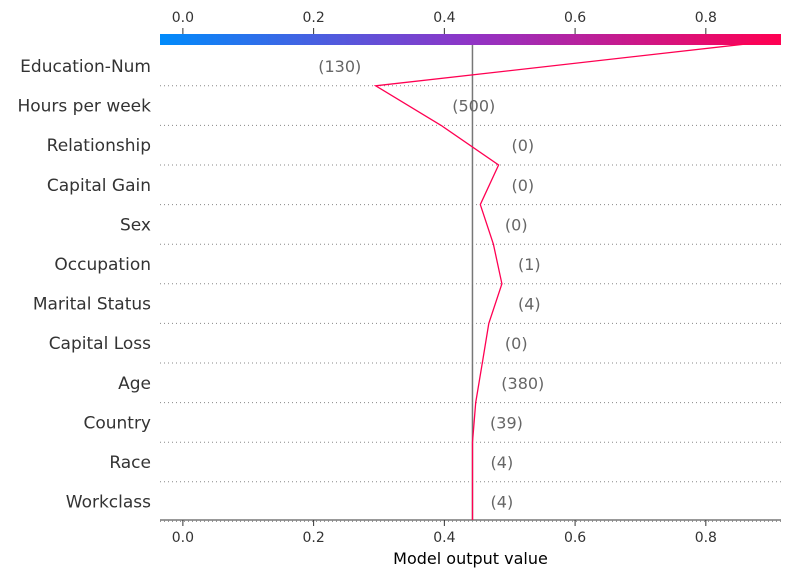 Image resolution: width=791 pixels, height=578 pixels. What do you see at coordinates (99, 186) in the screenshot?
I see `feature-name-label: Capital Gain` at bounding box center [99, 186].